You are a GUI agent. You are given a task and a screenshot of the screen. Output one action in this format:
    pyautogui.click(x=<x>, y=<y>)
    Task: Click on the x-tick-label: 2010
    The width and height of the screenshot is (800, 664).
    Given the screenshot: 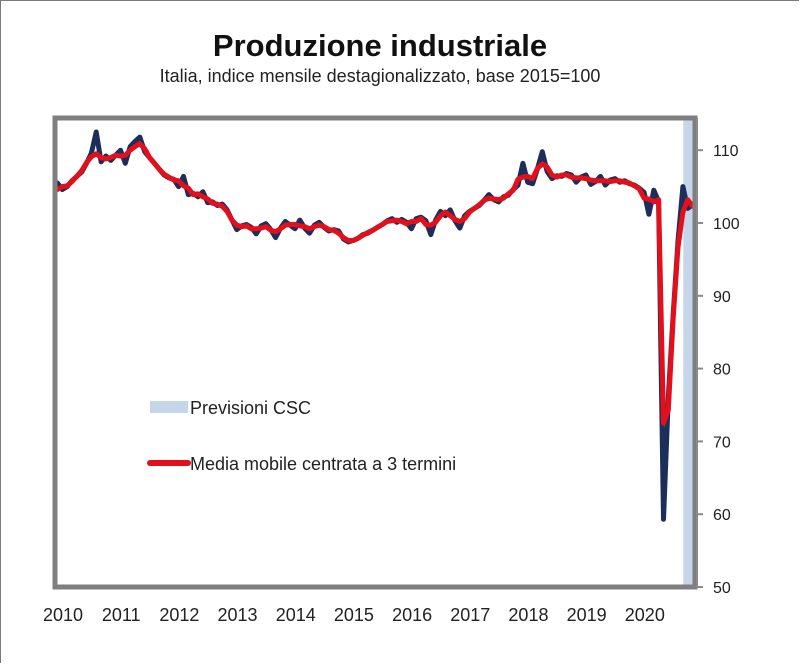 What is the action you would take?
    pyautogui.click(x=63, y=615)
    